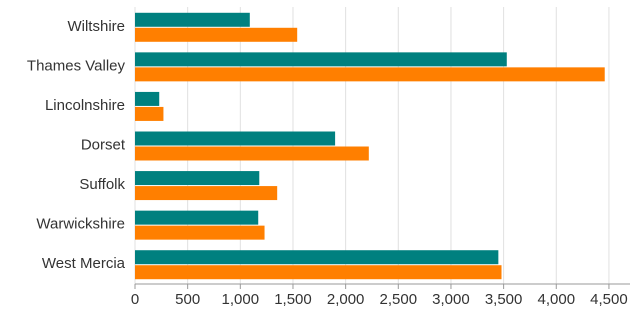  Describe the element at coordinates (609, 299) in the screenshot. I see `x-tick-label: 4,500` at that location.